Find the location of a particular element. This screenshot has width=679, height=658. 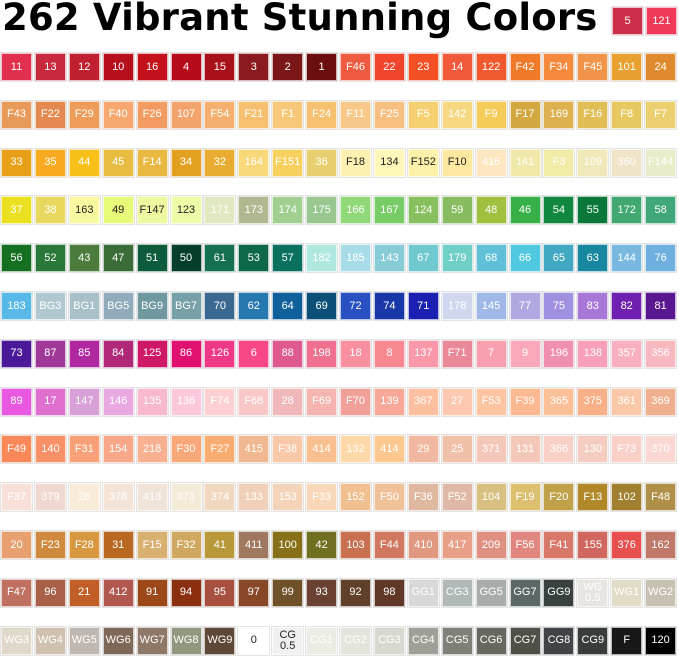

color-swatch: F is located at coordinates (627, 640).